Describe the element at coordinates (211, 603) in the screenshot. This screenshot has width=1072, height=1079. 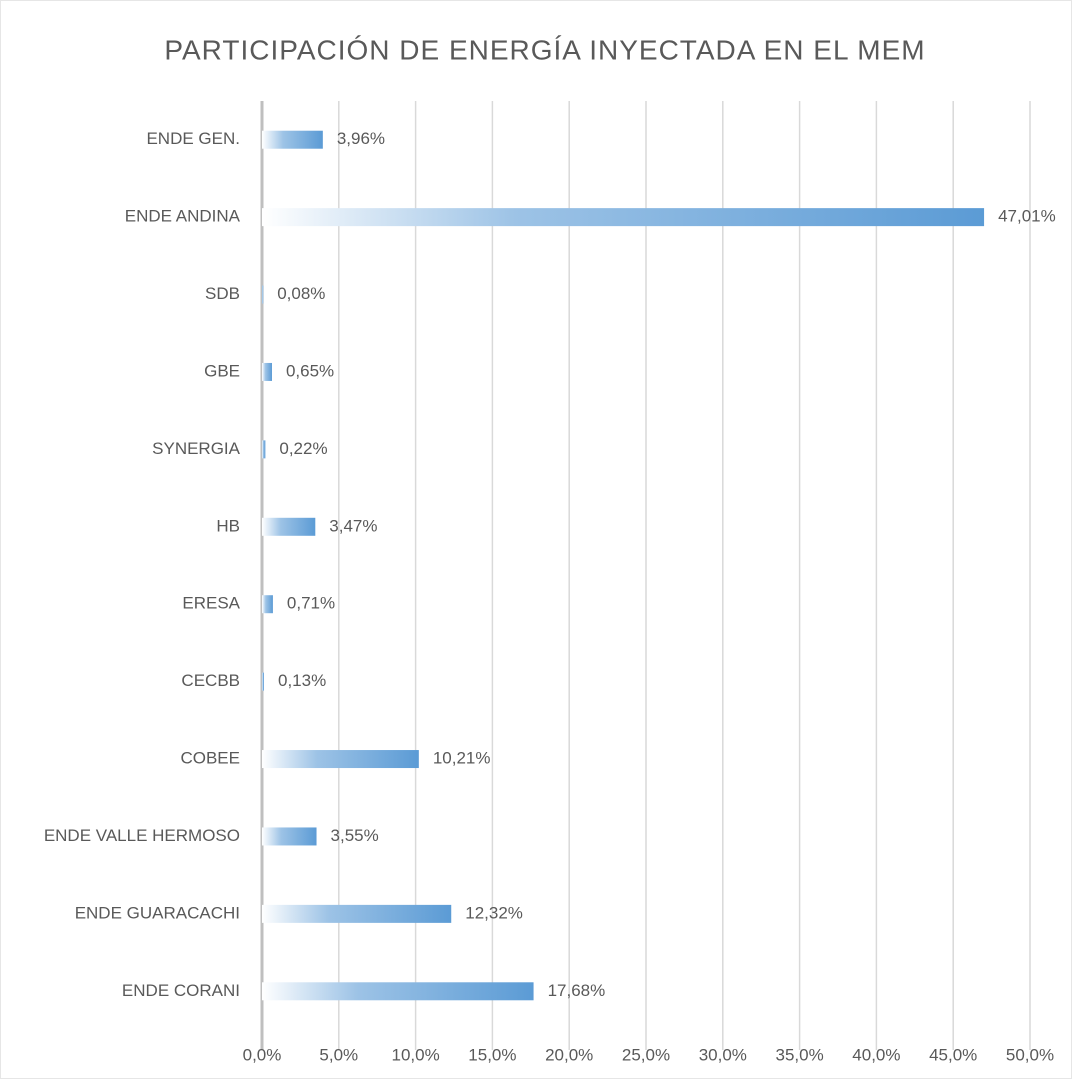
I see `y-tick-label: ERESA` at that location.